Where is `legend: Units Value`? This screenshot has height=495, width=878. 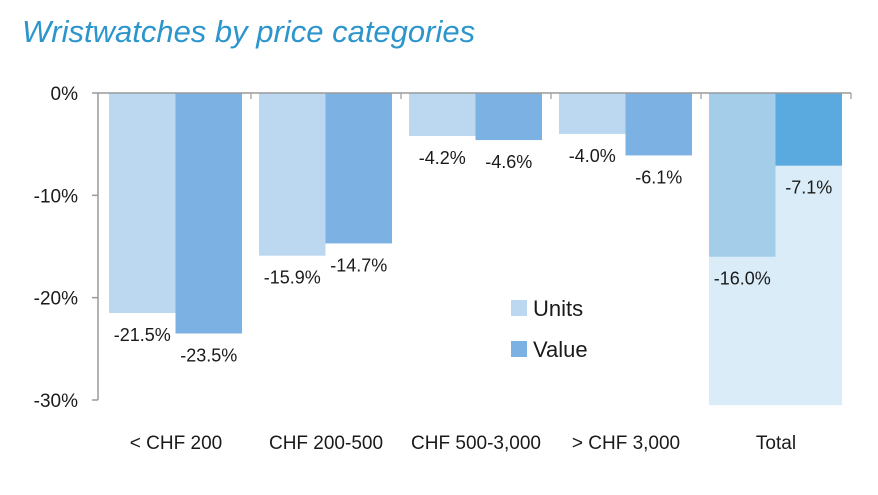 legend: Units Value is located at coordinates (549, 329).